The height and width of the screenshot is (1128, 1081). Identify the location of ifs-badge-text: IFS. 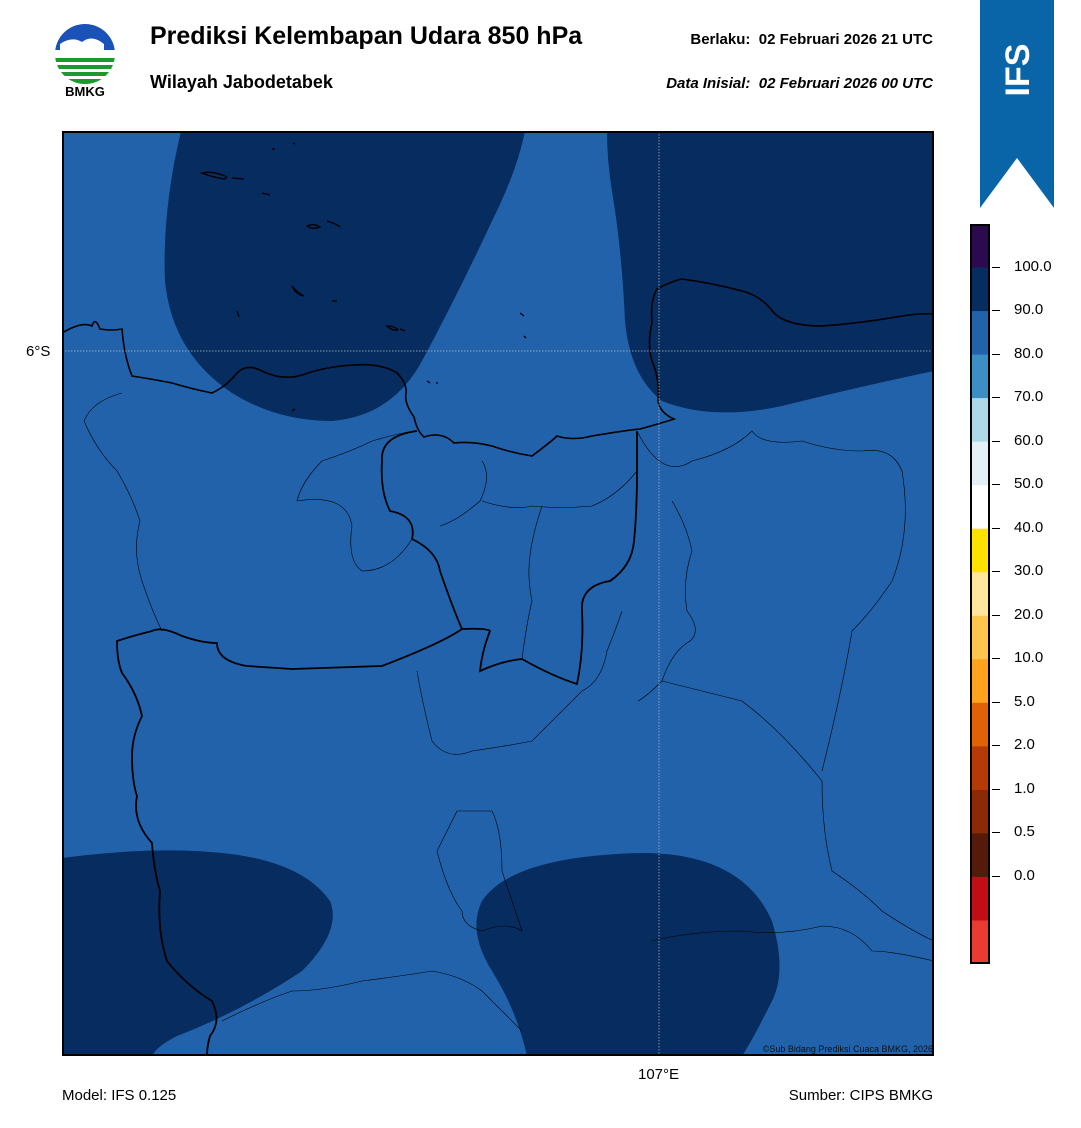
(1018, 70).